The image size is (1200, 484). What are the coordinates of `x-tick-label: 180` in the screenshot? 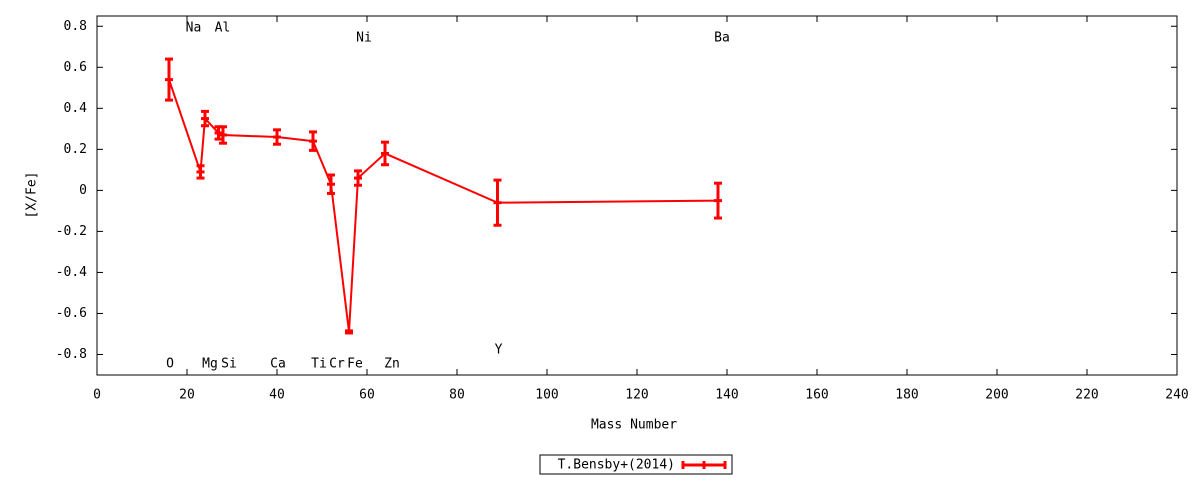 It's located at (906, 395).